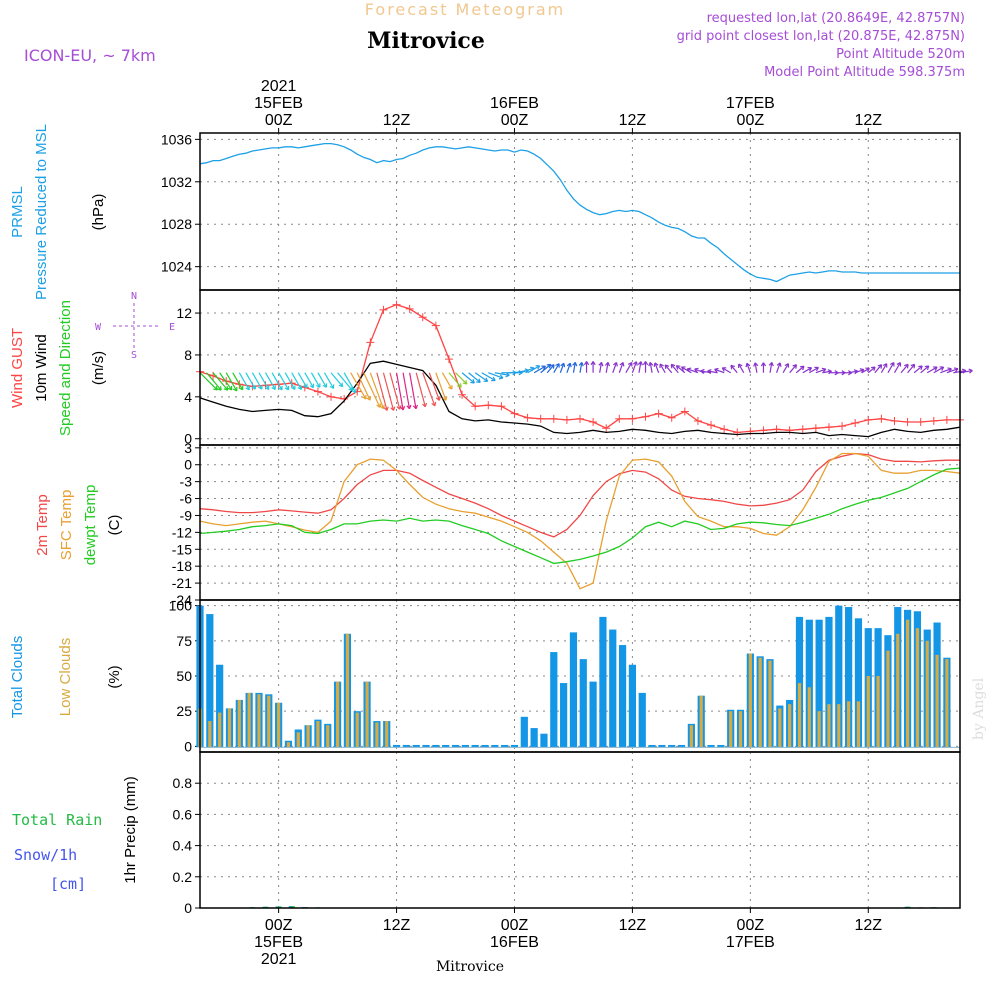 Image resolution: width=1000 pixels, height=1000 pixels. Describe the element at coordinates (579, 495) in the screenshot. I see `series-line-2m-temp` at that location.